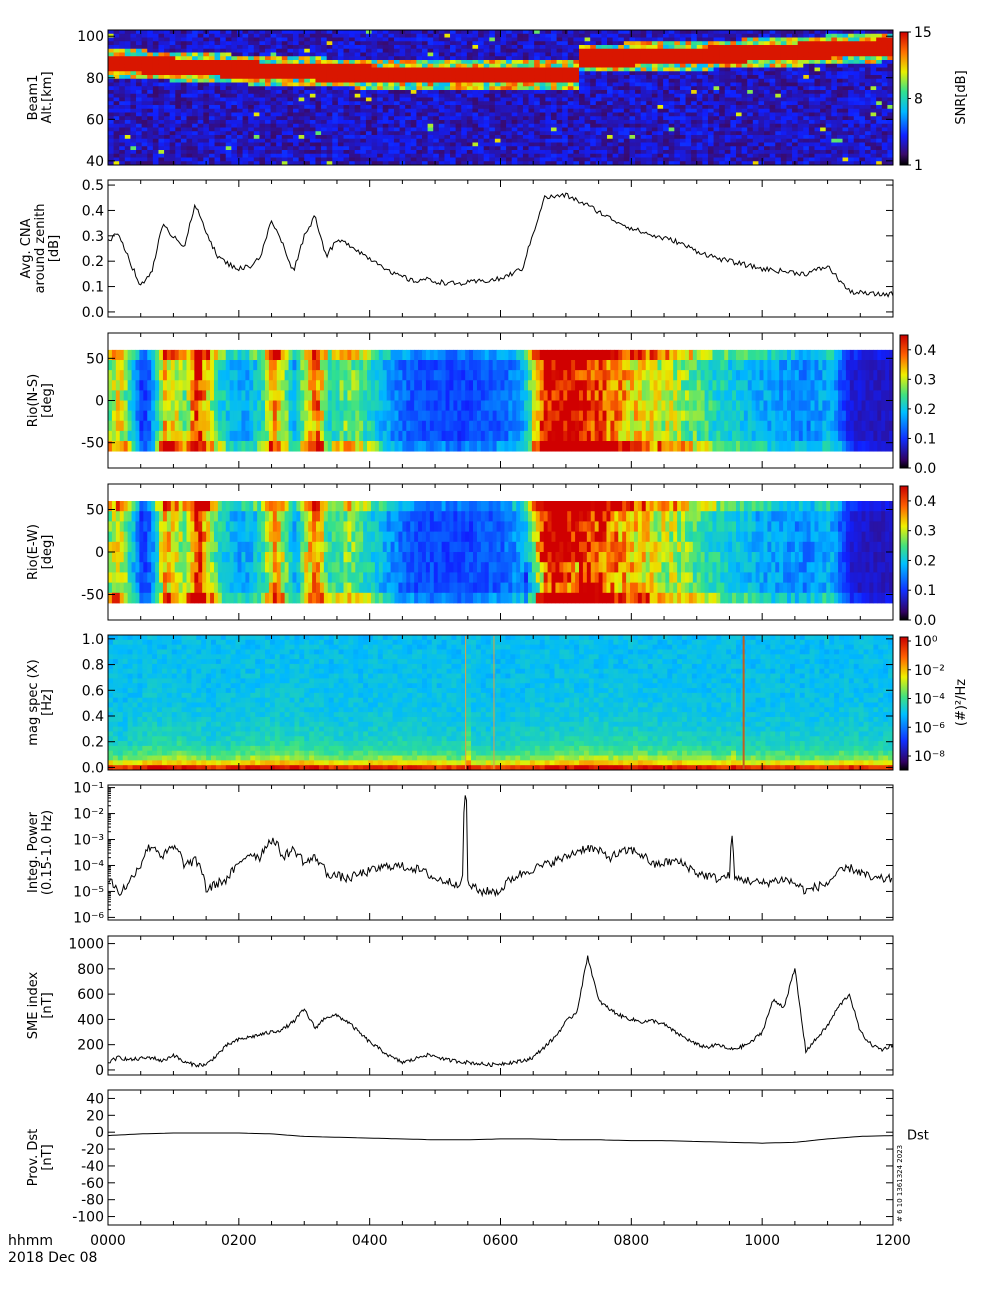 This screenshot has height=1300, width=1000. I want to click on dst-legend-label: Dst, so click(918, 1136).